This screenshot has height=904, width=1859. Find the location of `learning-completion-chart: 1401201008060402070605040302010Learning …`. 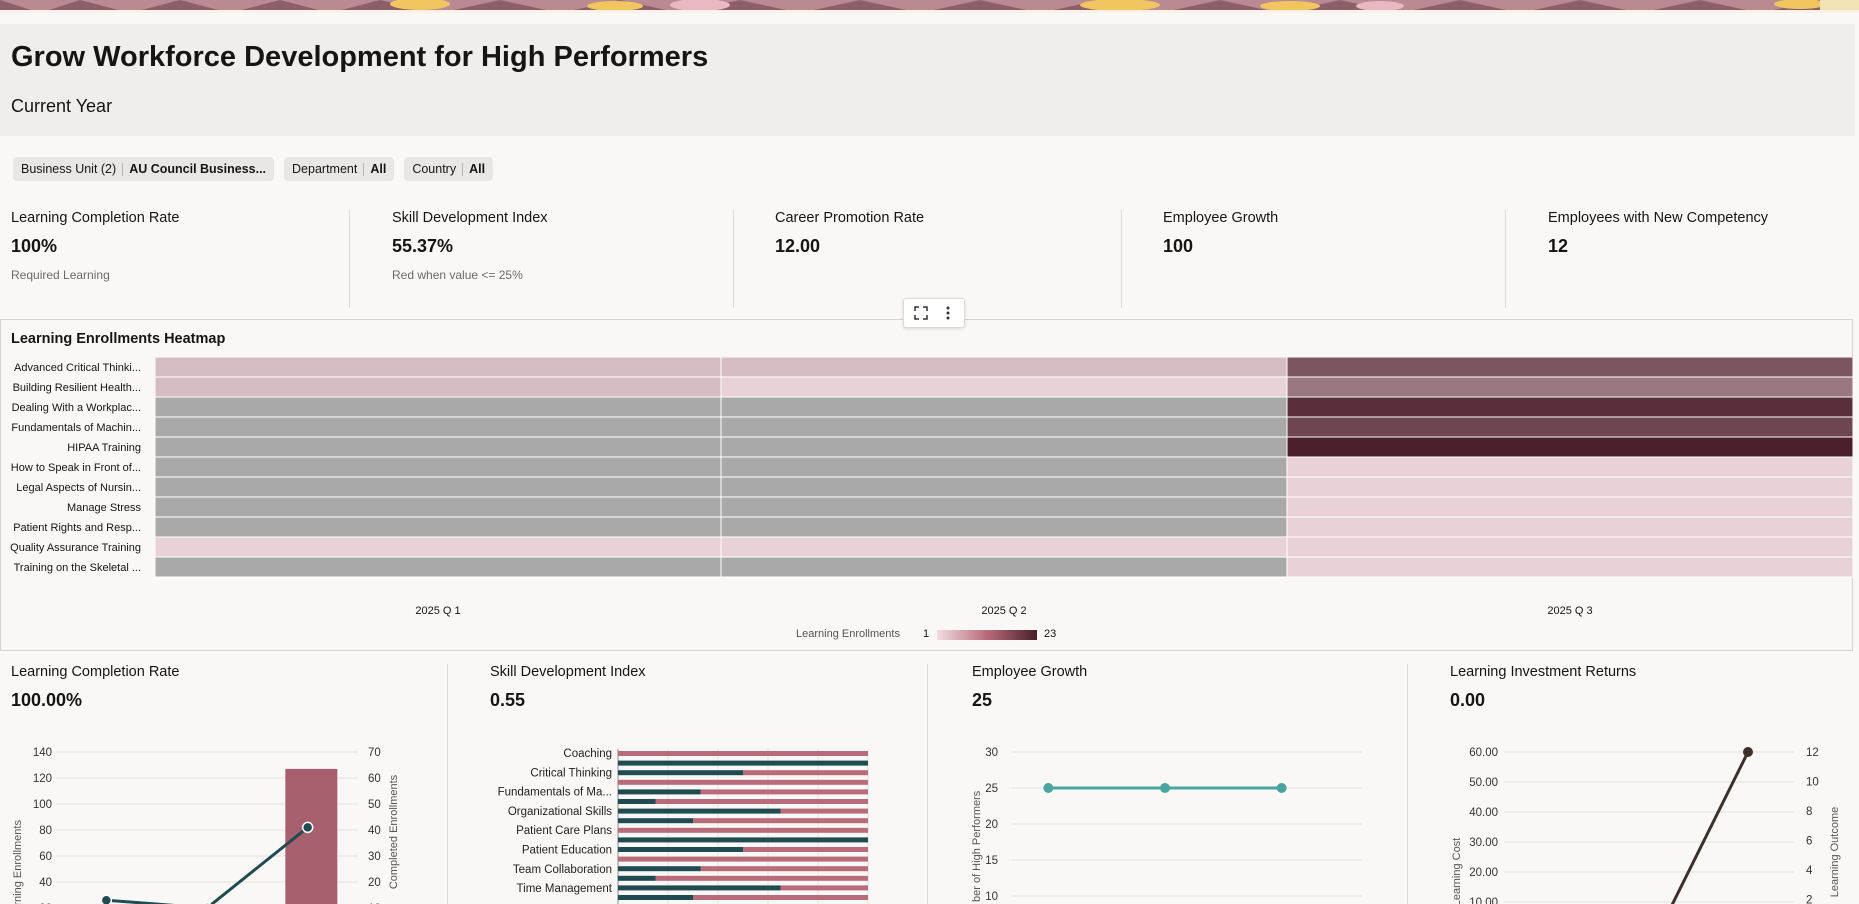

learning-completion-chart: 1401201008060402070605040302010Learning … is located at coordinates (215, 819).